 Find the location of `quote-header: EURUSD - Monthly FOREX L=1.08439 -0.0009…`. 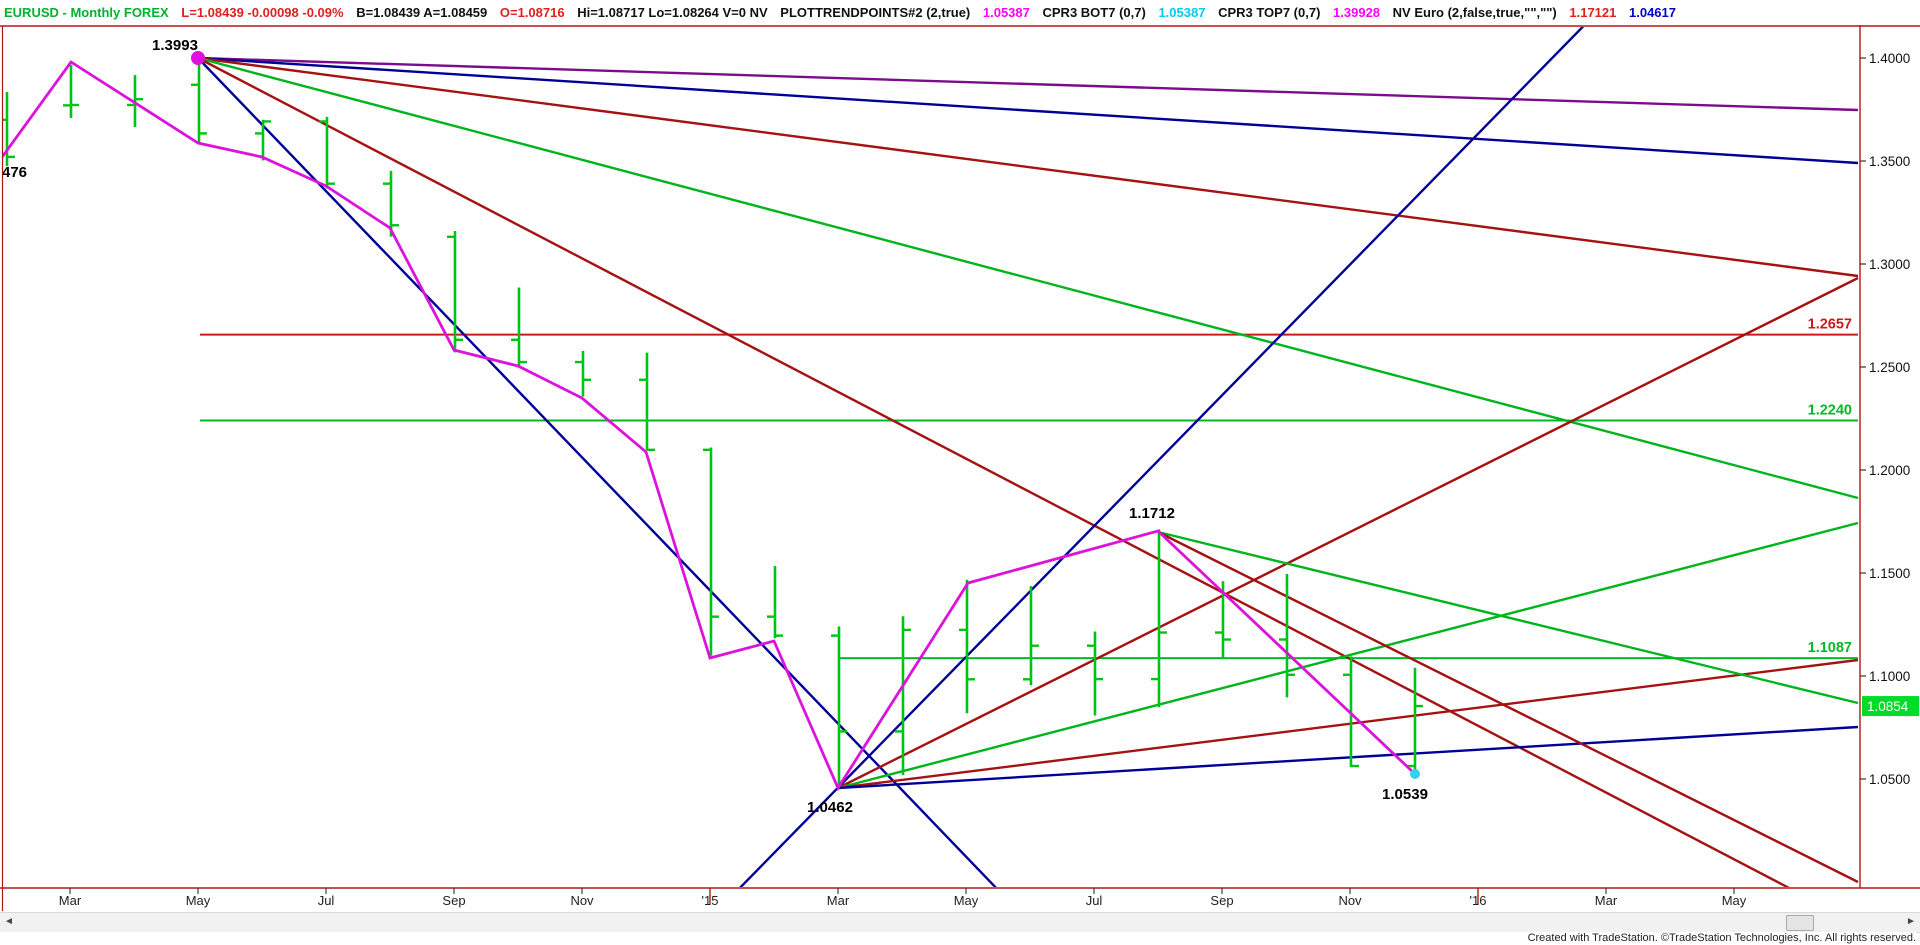

quote-header: EURUSD - Monthly FOREX L=1.08439 -0.0009… is located at coordinates (960, 12).